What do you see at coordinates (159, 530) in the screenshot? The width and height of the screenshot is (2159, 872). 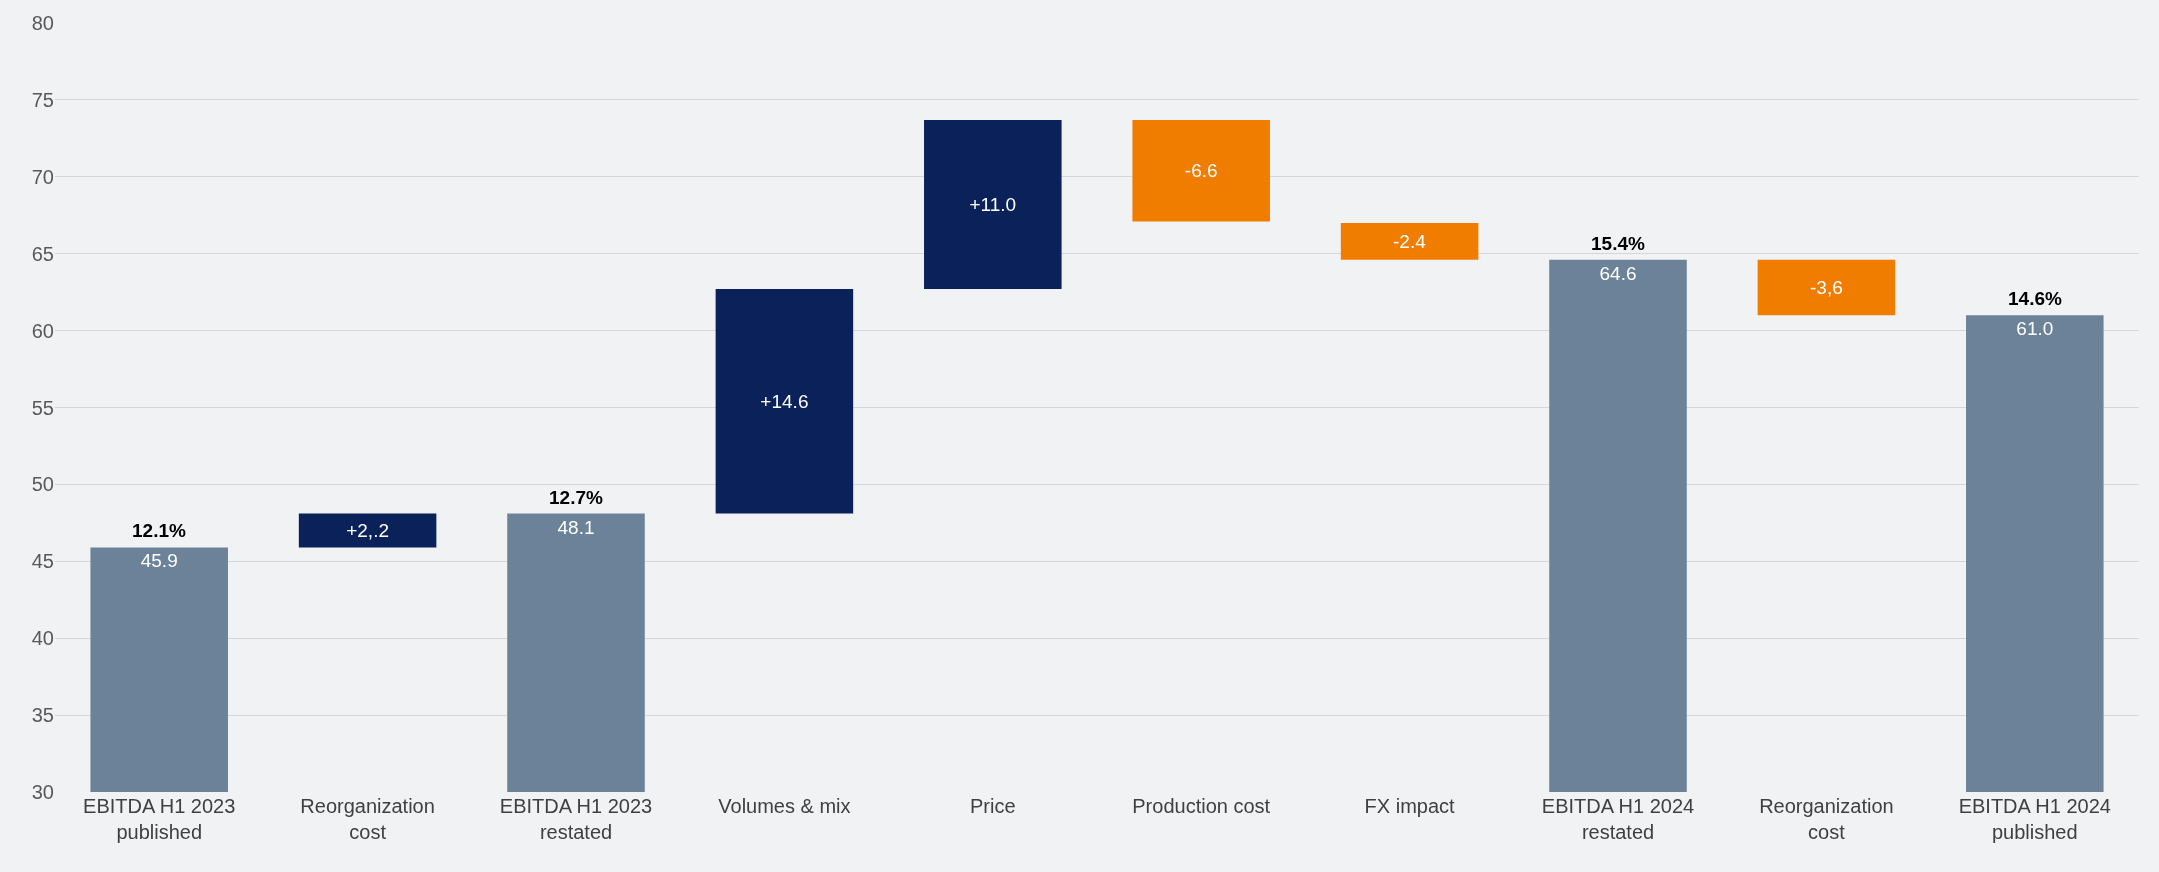 I see `annotation: 12.1%` at bounding box center [159, 530].